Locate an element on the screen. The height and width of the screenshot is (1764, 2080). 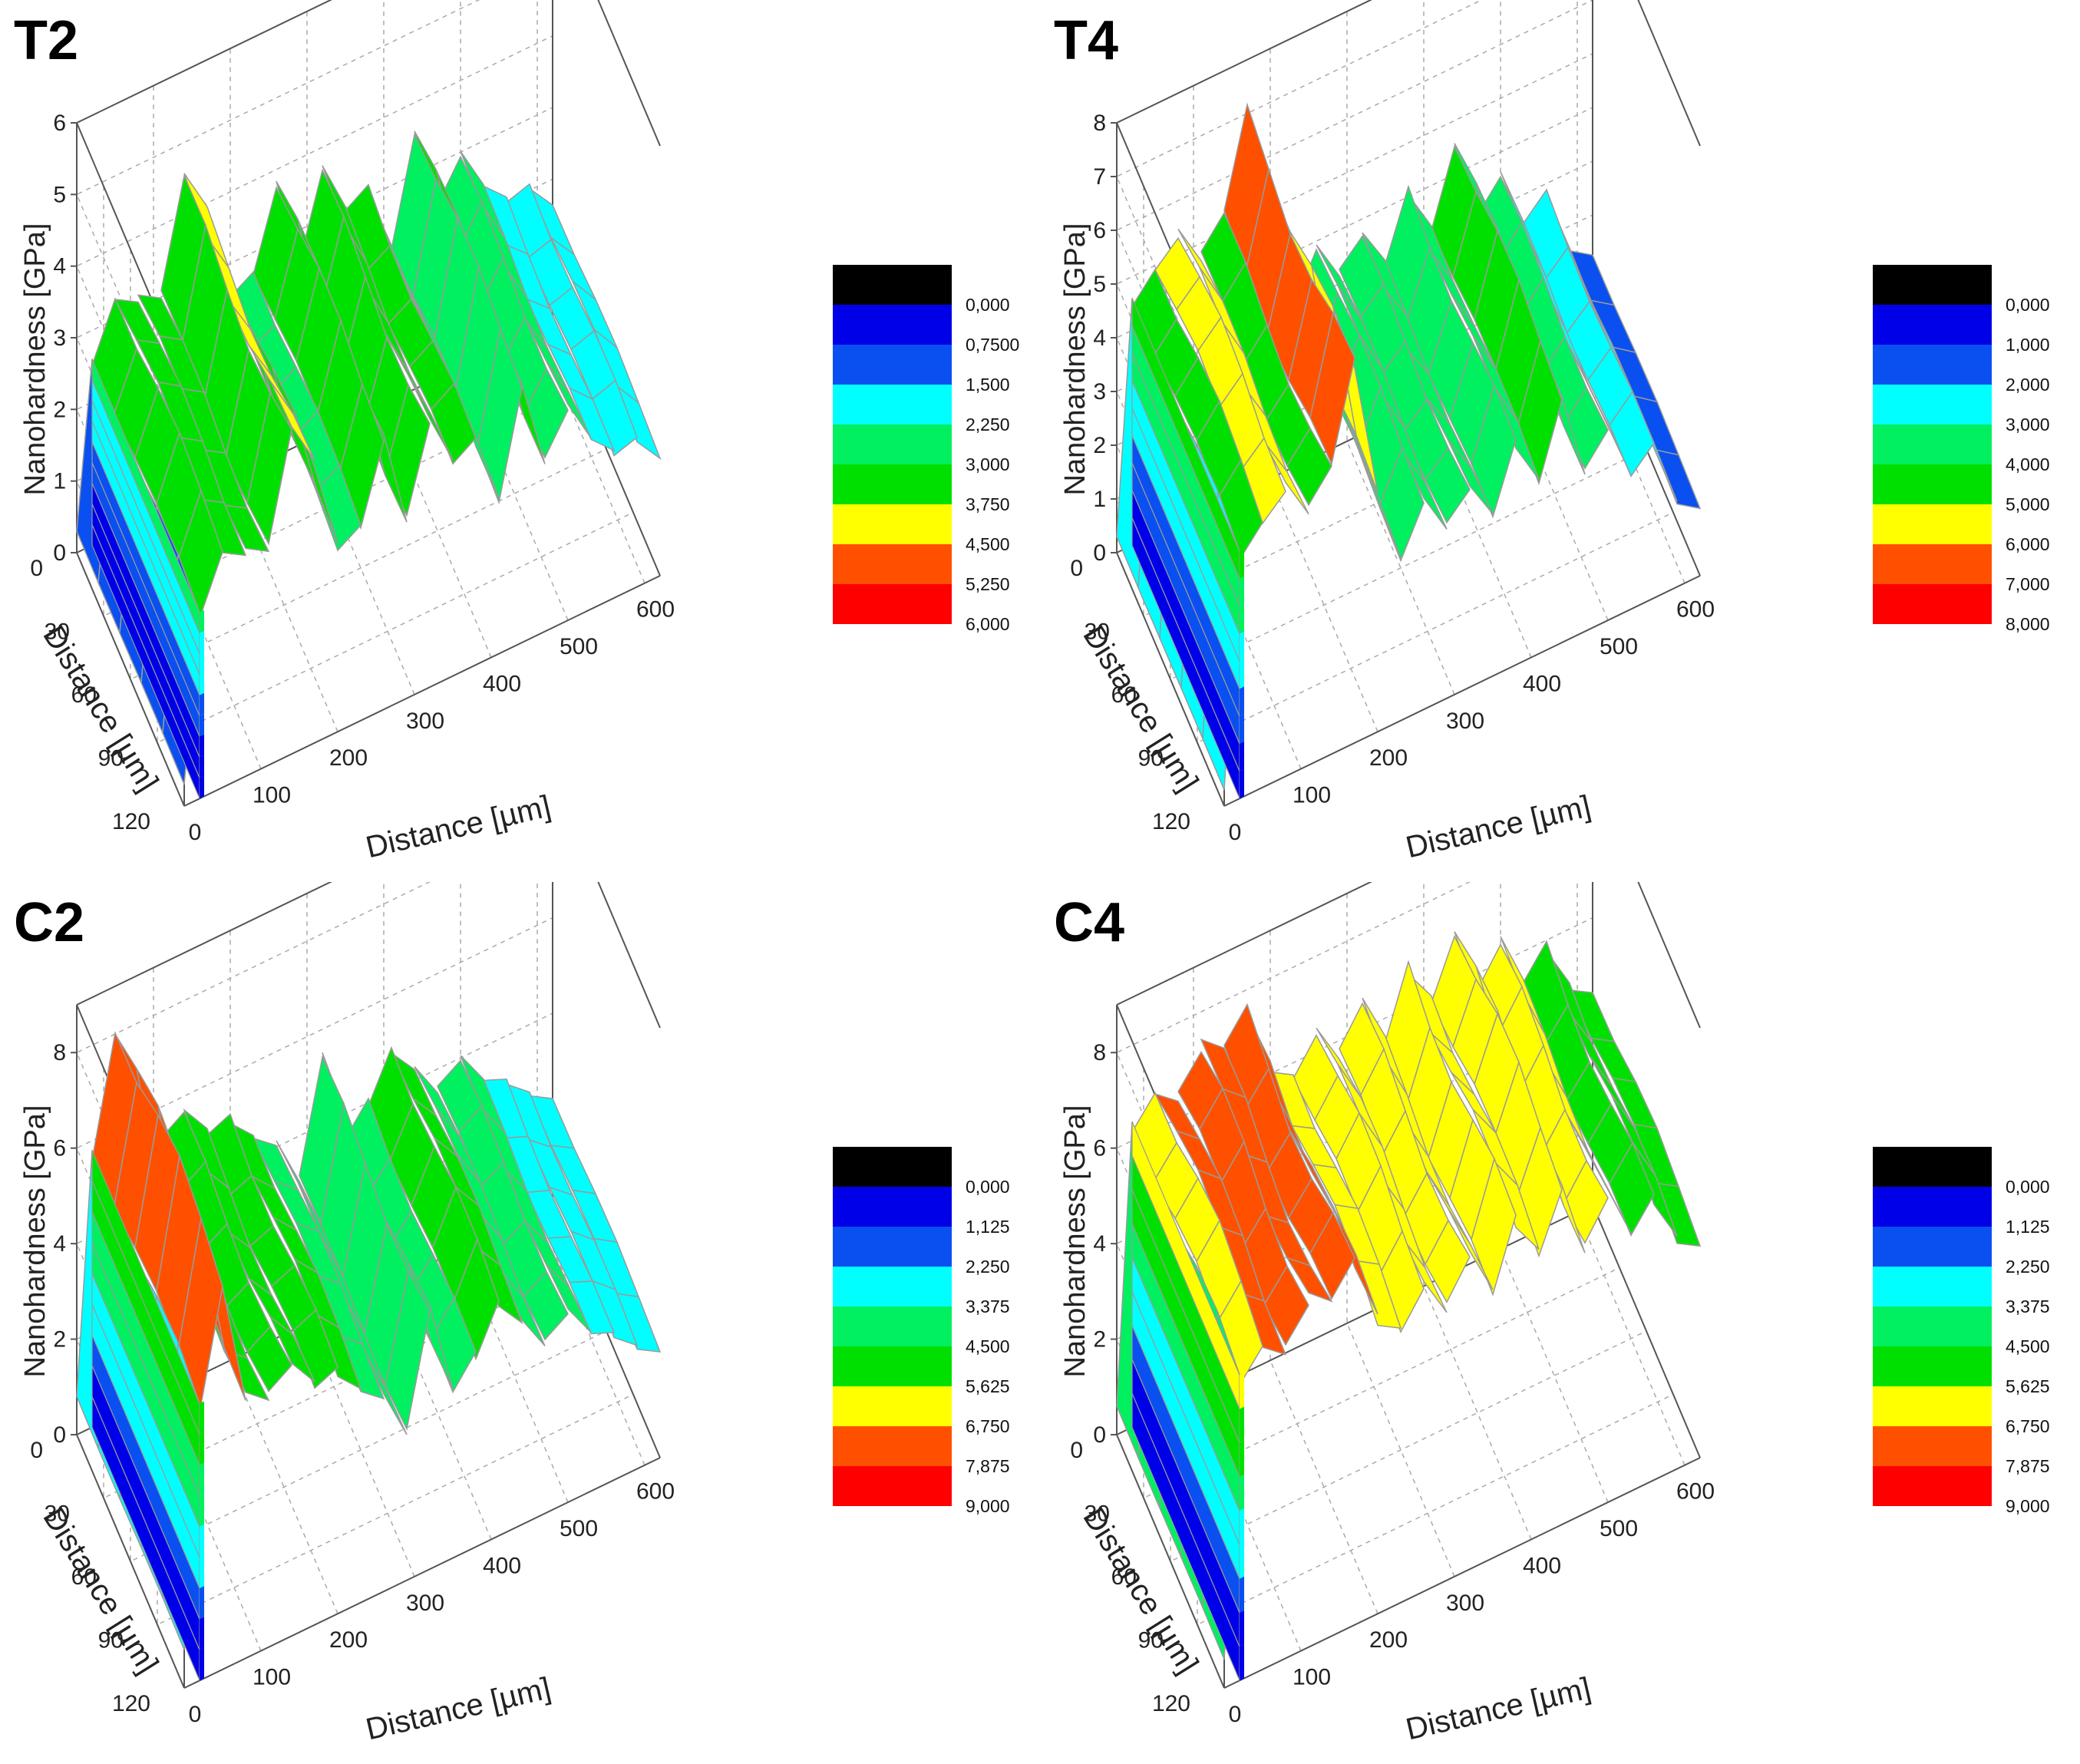
z-tick-label: 2 is located at coordinates (1100, 1340).